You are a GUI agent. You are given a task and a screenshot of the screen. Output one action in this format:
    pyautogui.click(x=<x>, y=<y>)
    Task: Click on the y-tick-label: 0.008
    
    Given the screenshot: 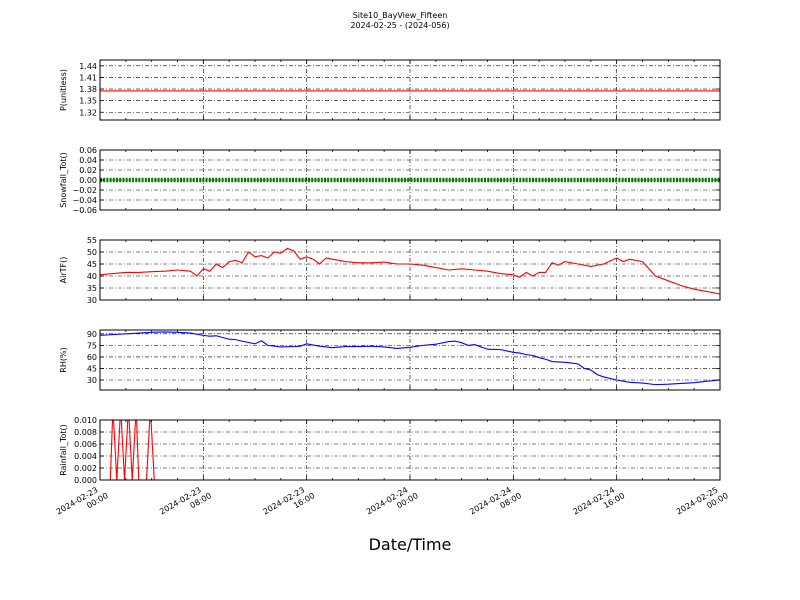 What is the action you would take?
    pyautogui.click(x=85, y=432)
    